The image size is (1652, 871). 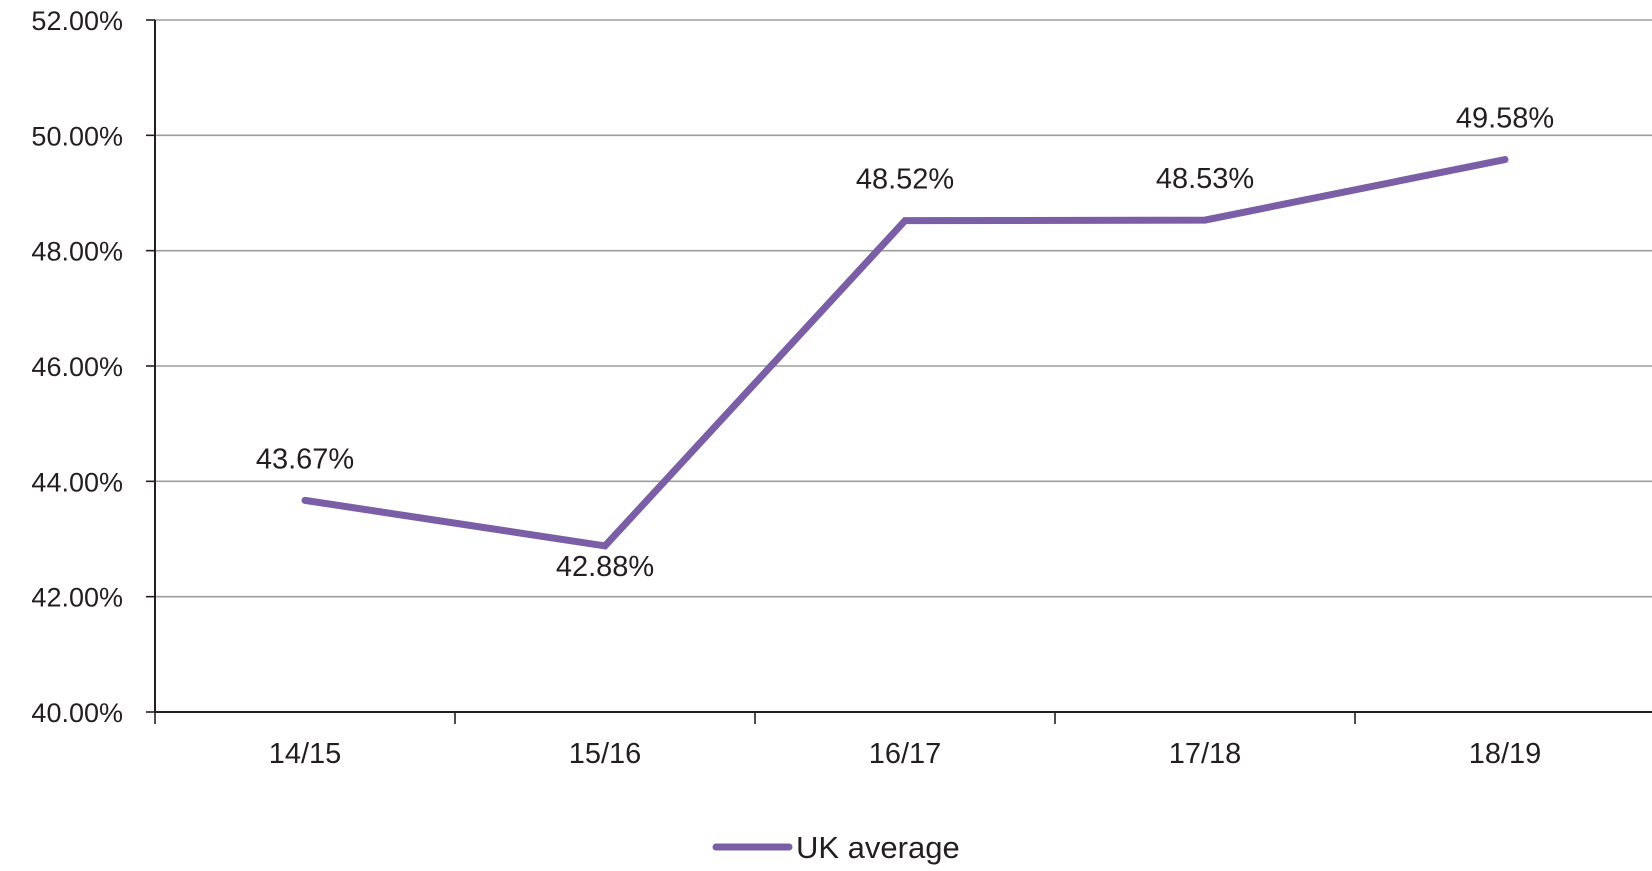 I want to click on y-tick-label: 44.00%, so click(x=77, y=482).